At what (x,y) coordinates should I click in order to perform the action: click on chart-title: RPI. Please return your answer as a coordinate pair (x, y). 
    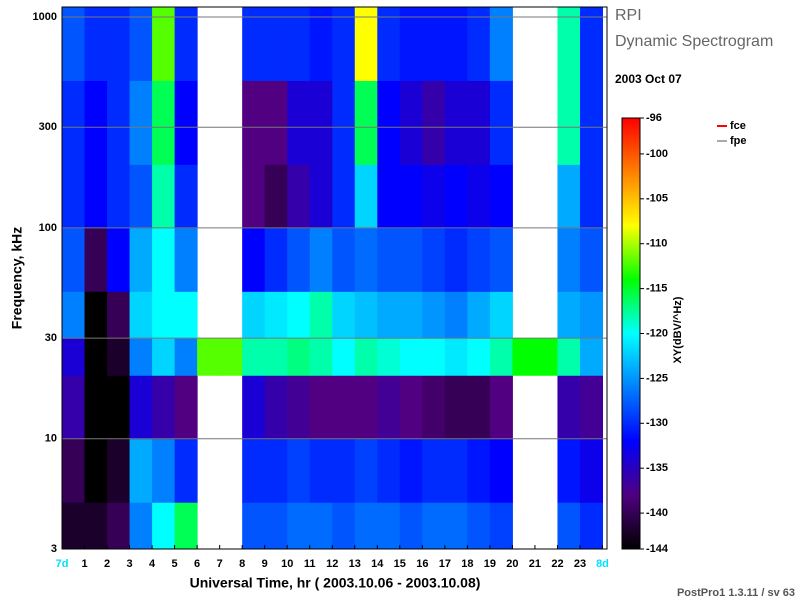
    Looking at the image, I should click on (628, 15).